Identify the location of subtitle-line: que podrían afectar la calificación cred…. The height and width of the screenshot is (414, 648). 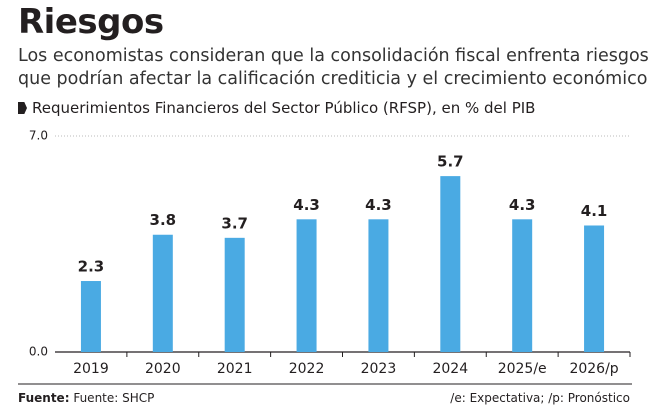
(333, 79).